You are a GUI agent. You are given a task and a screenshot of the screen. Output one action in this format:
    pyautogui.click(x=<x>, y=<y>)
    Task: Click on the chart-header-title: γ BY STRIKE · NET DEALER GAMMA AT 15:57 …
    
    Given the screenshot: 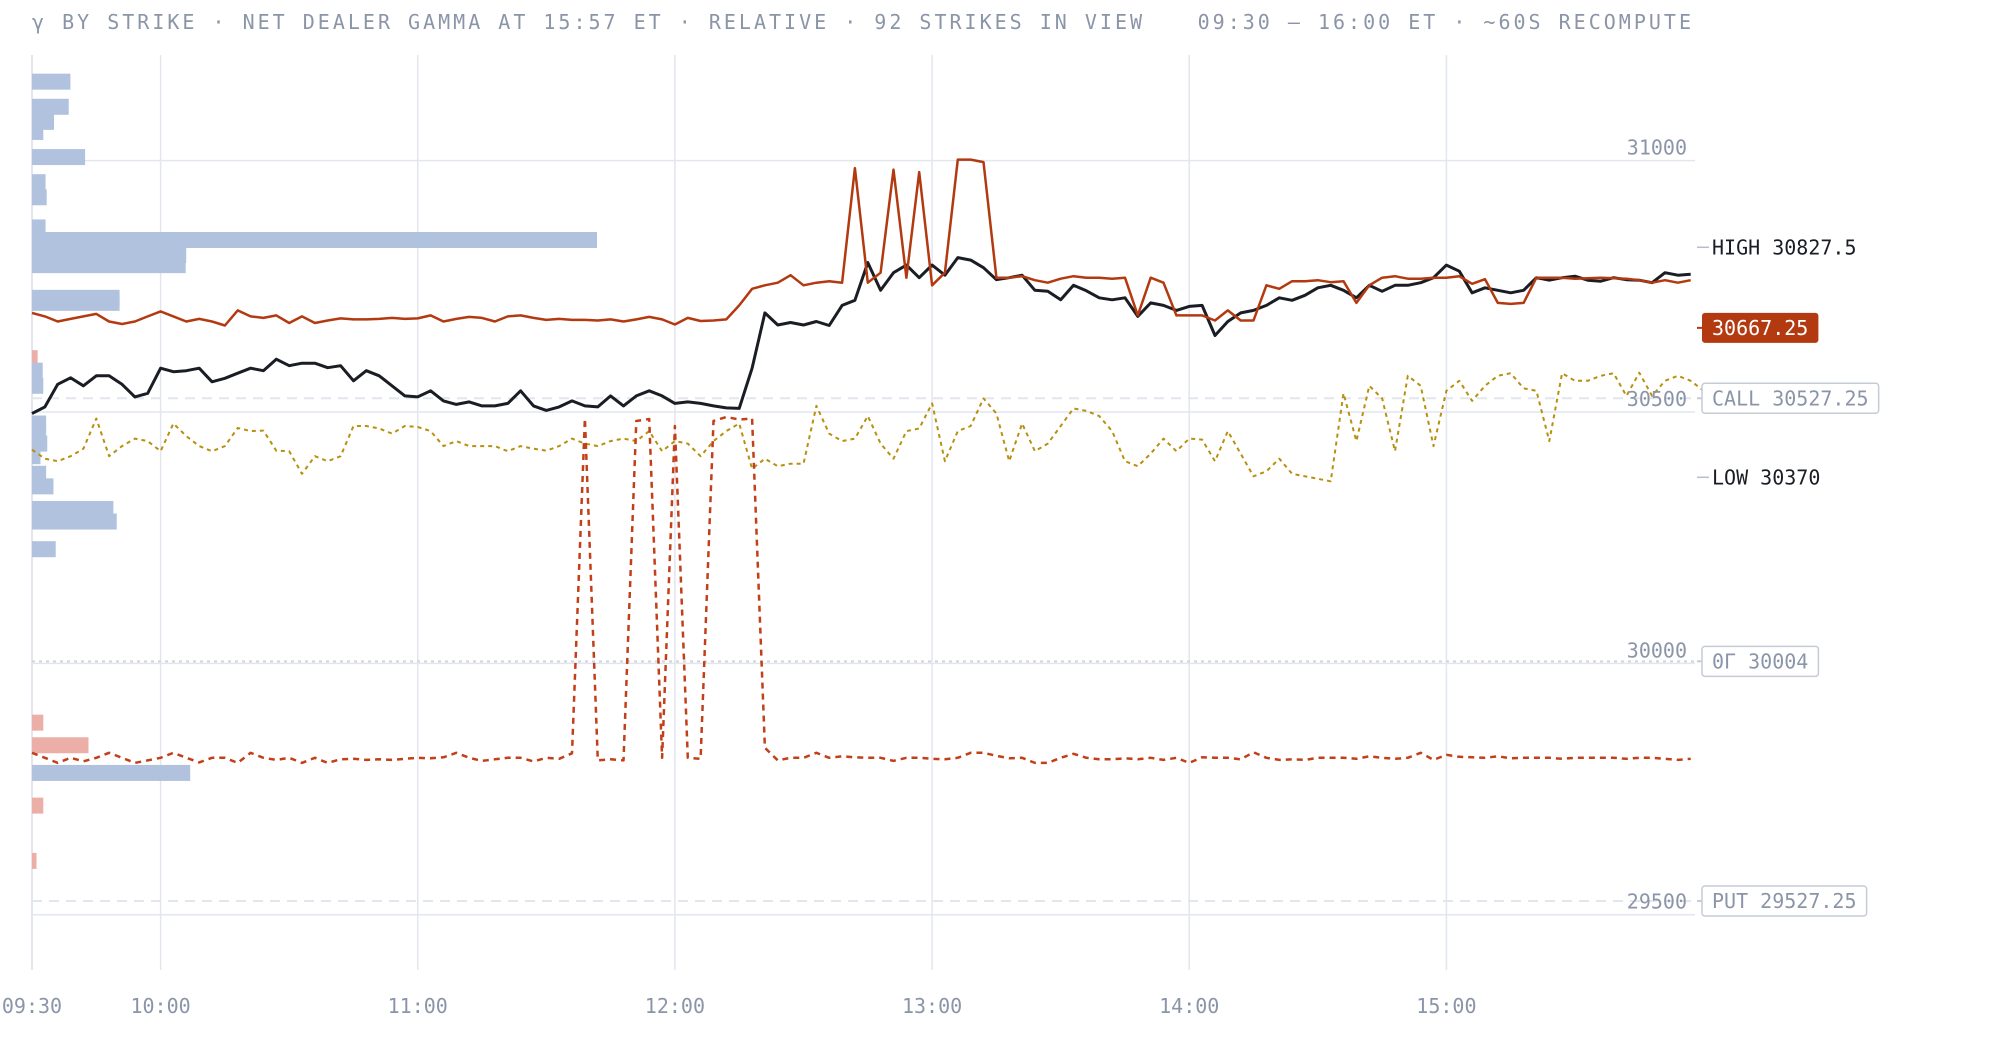 What is the action you would take?
    pyautogui.click(x=589, y=22)
    